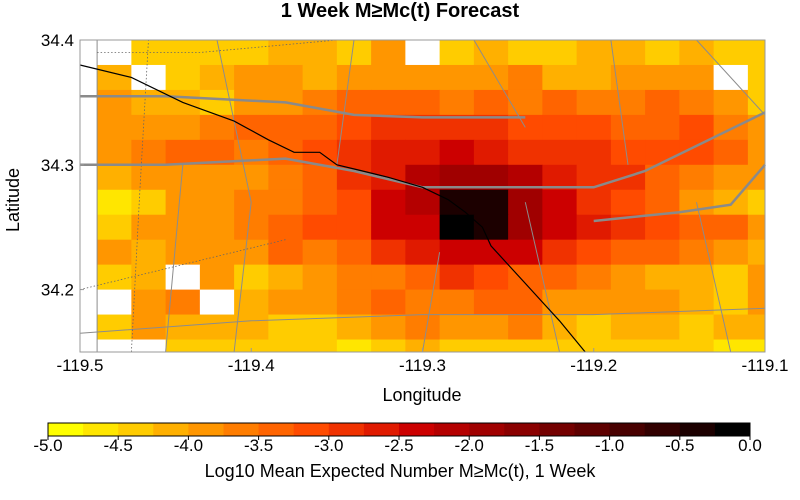  Describe the element at coordinates (188, 445) in the screenshot. I see `colorbar-tick-label: -4.0` at that location.